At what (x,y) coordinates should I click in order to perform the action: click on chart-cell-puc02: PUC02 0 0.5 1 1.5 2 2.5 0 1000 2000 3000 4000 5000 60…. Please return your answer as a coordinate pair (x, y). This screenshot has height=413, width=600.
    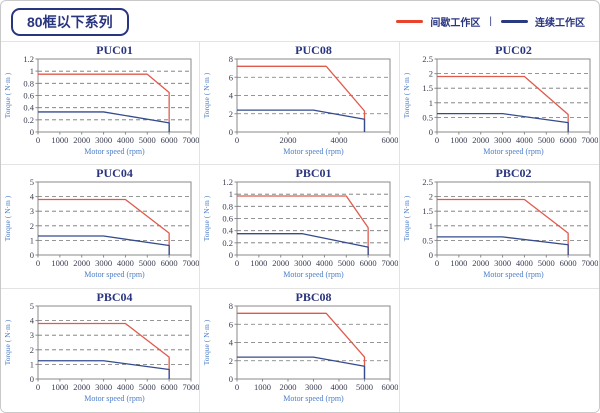
    Looking at the image, I should click on (499, 104).